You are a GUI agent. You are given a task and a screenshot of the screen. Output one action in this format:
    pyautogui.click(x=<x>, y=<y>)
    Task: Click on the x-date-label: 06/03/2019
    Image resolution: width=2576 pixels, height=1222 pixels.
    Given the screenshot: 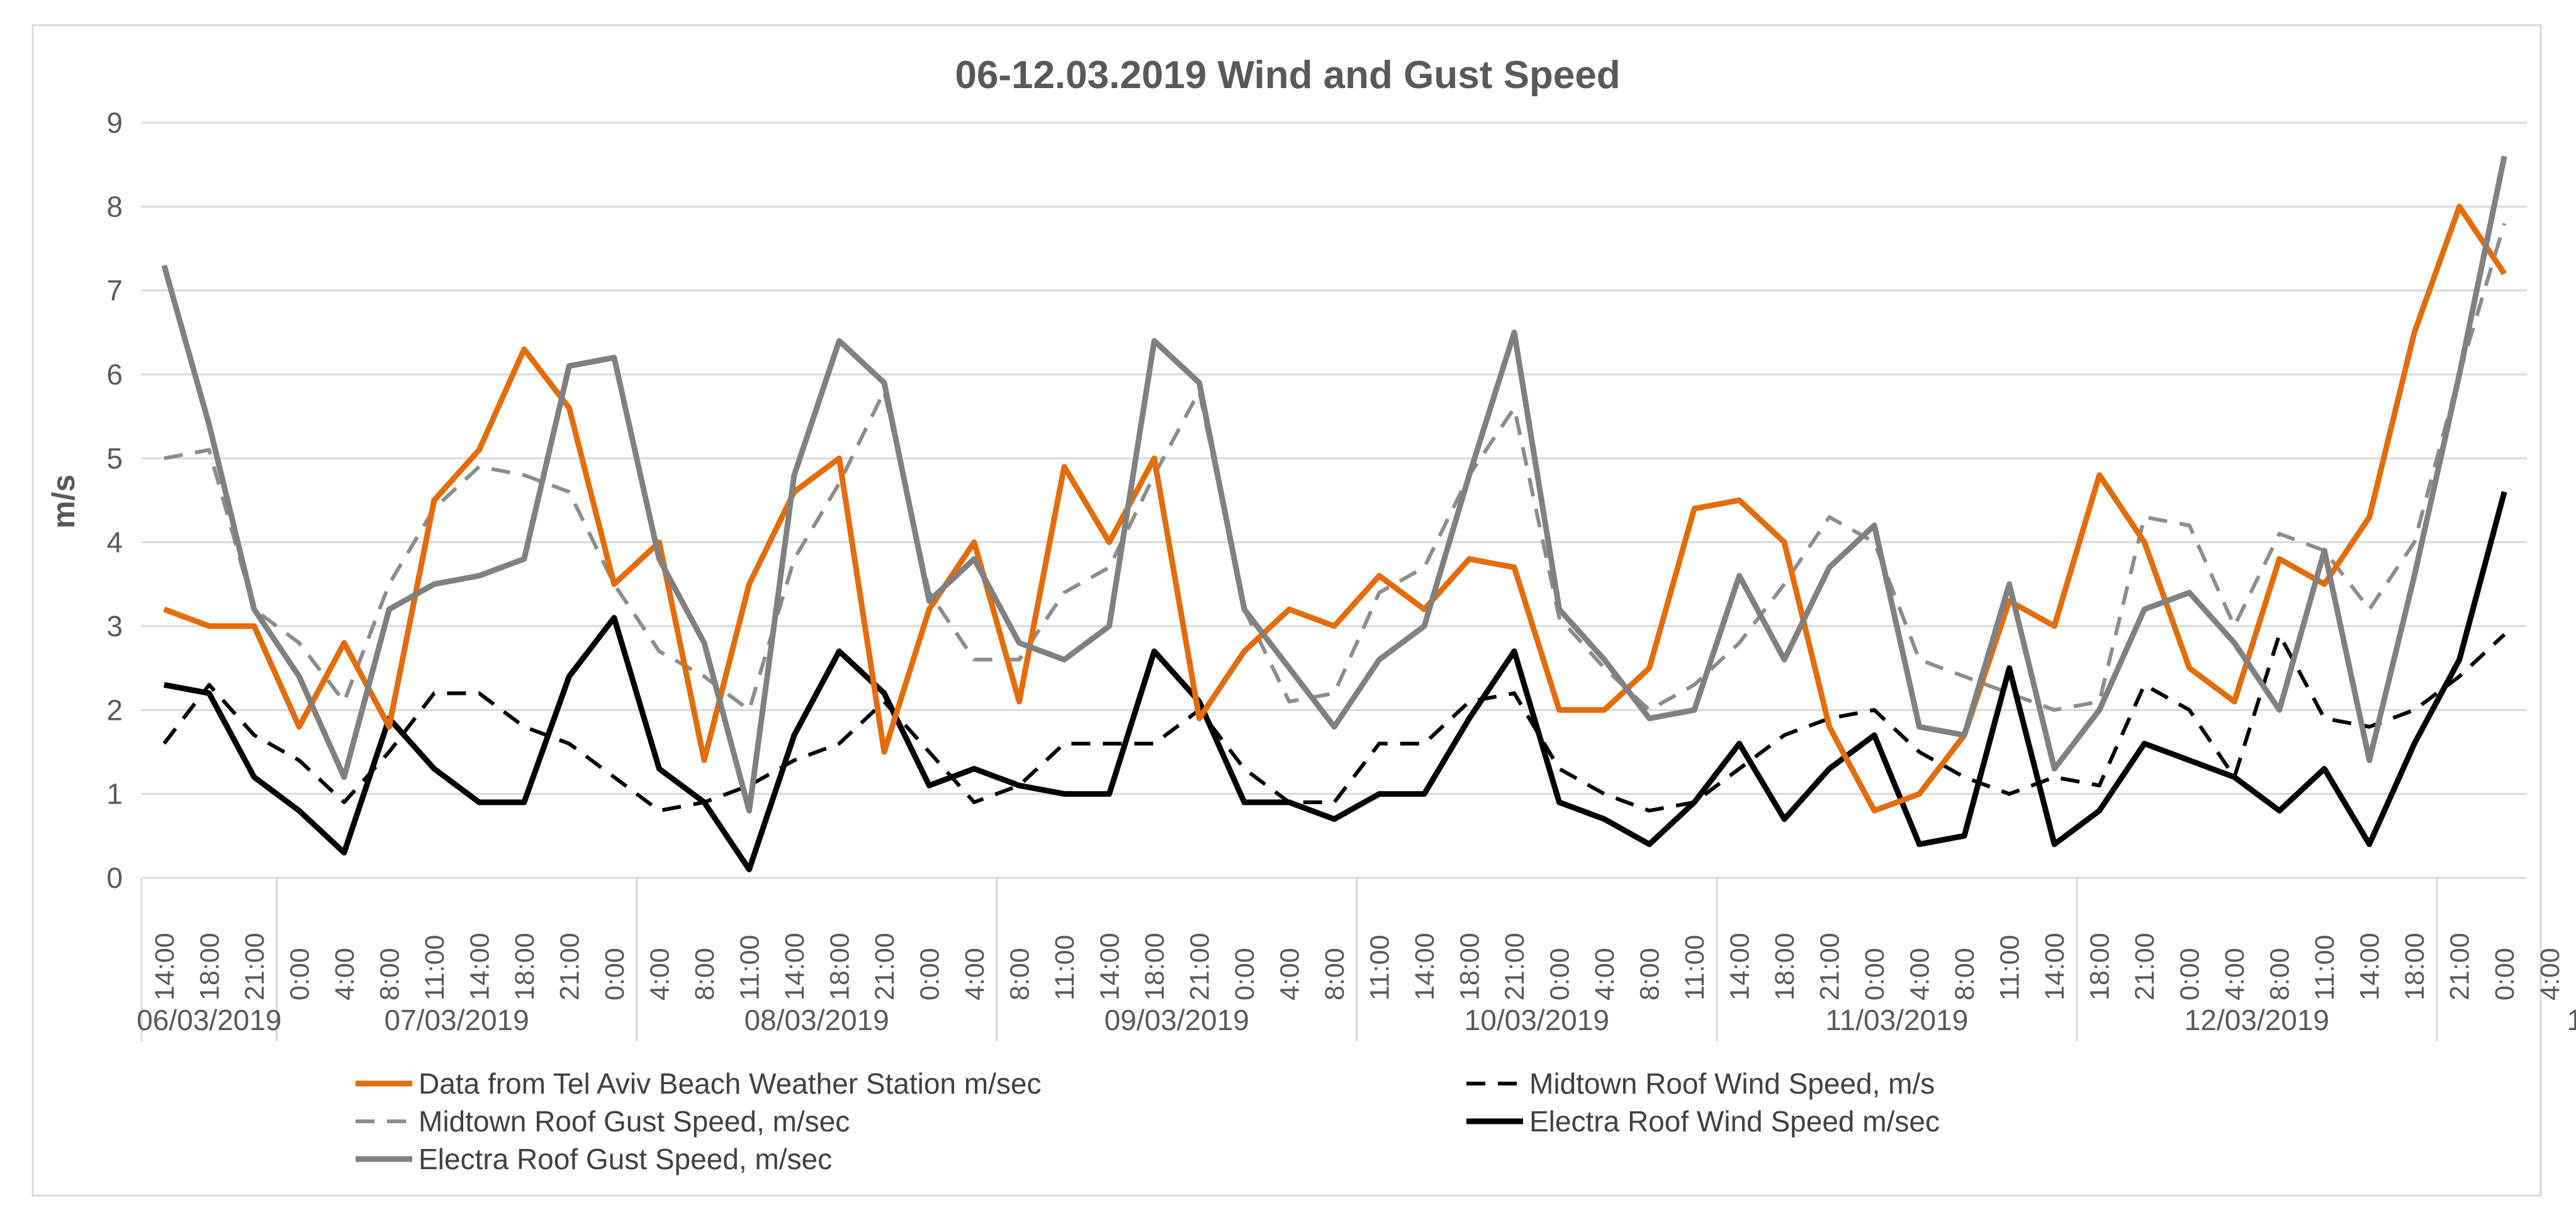 What is the action you would take?
    pyautogui.click(x=209, y=1020)
    